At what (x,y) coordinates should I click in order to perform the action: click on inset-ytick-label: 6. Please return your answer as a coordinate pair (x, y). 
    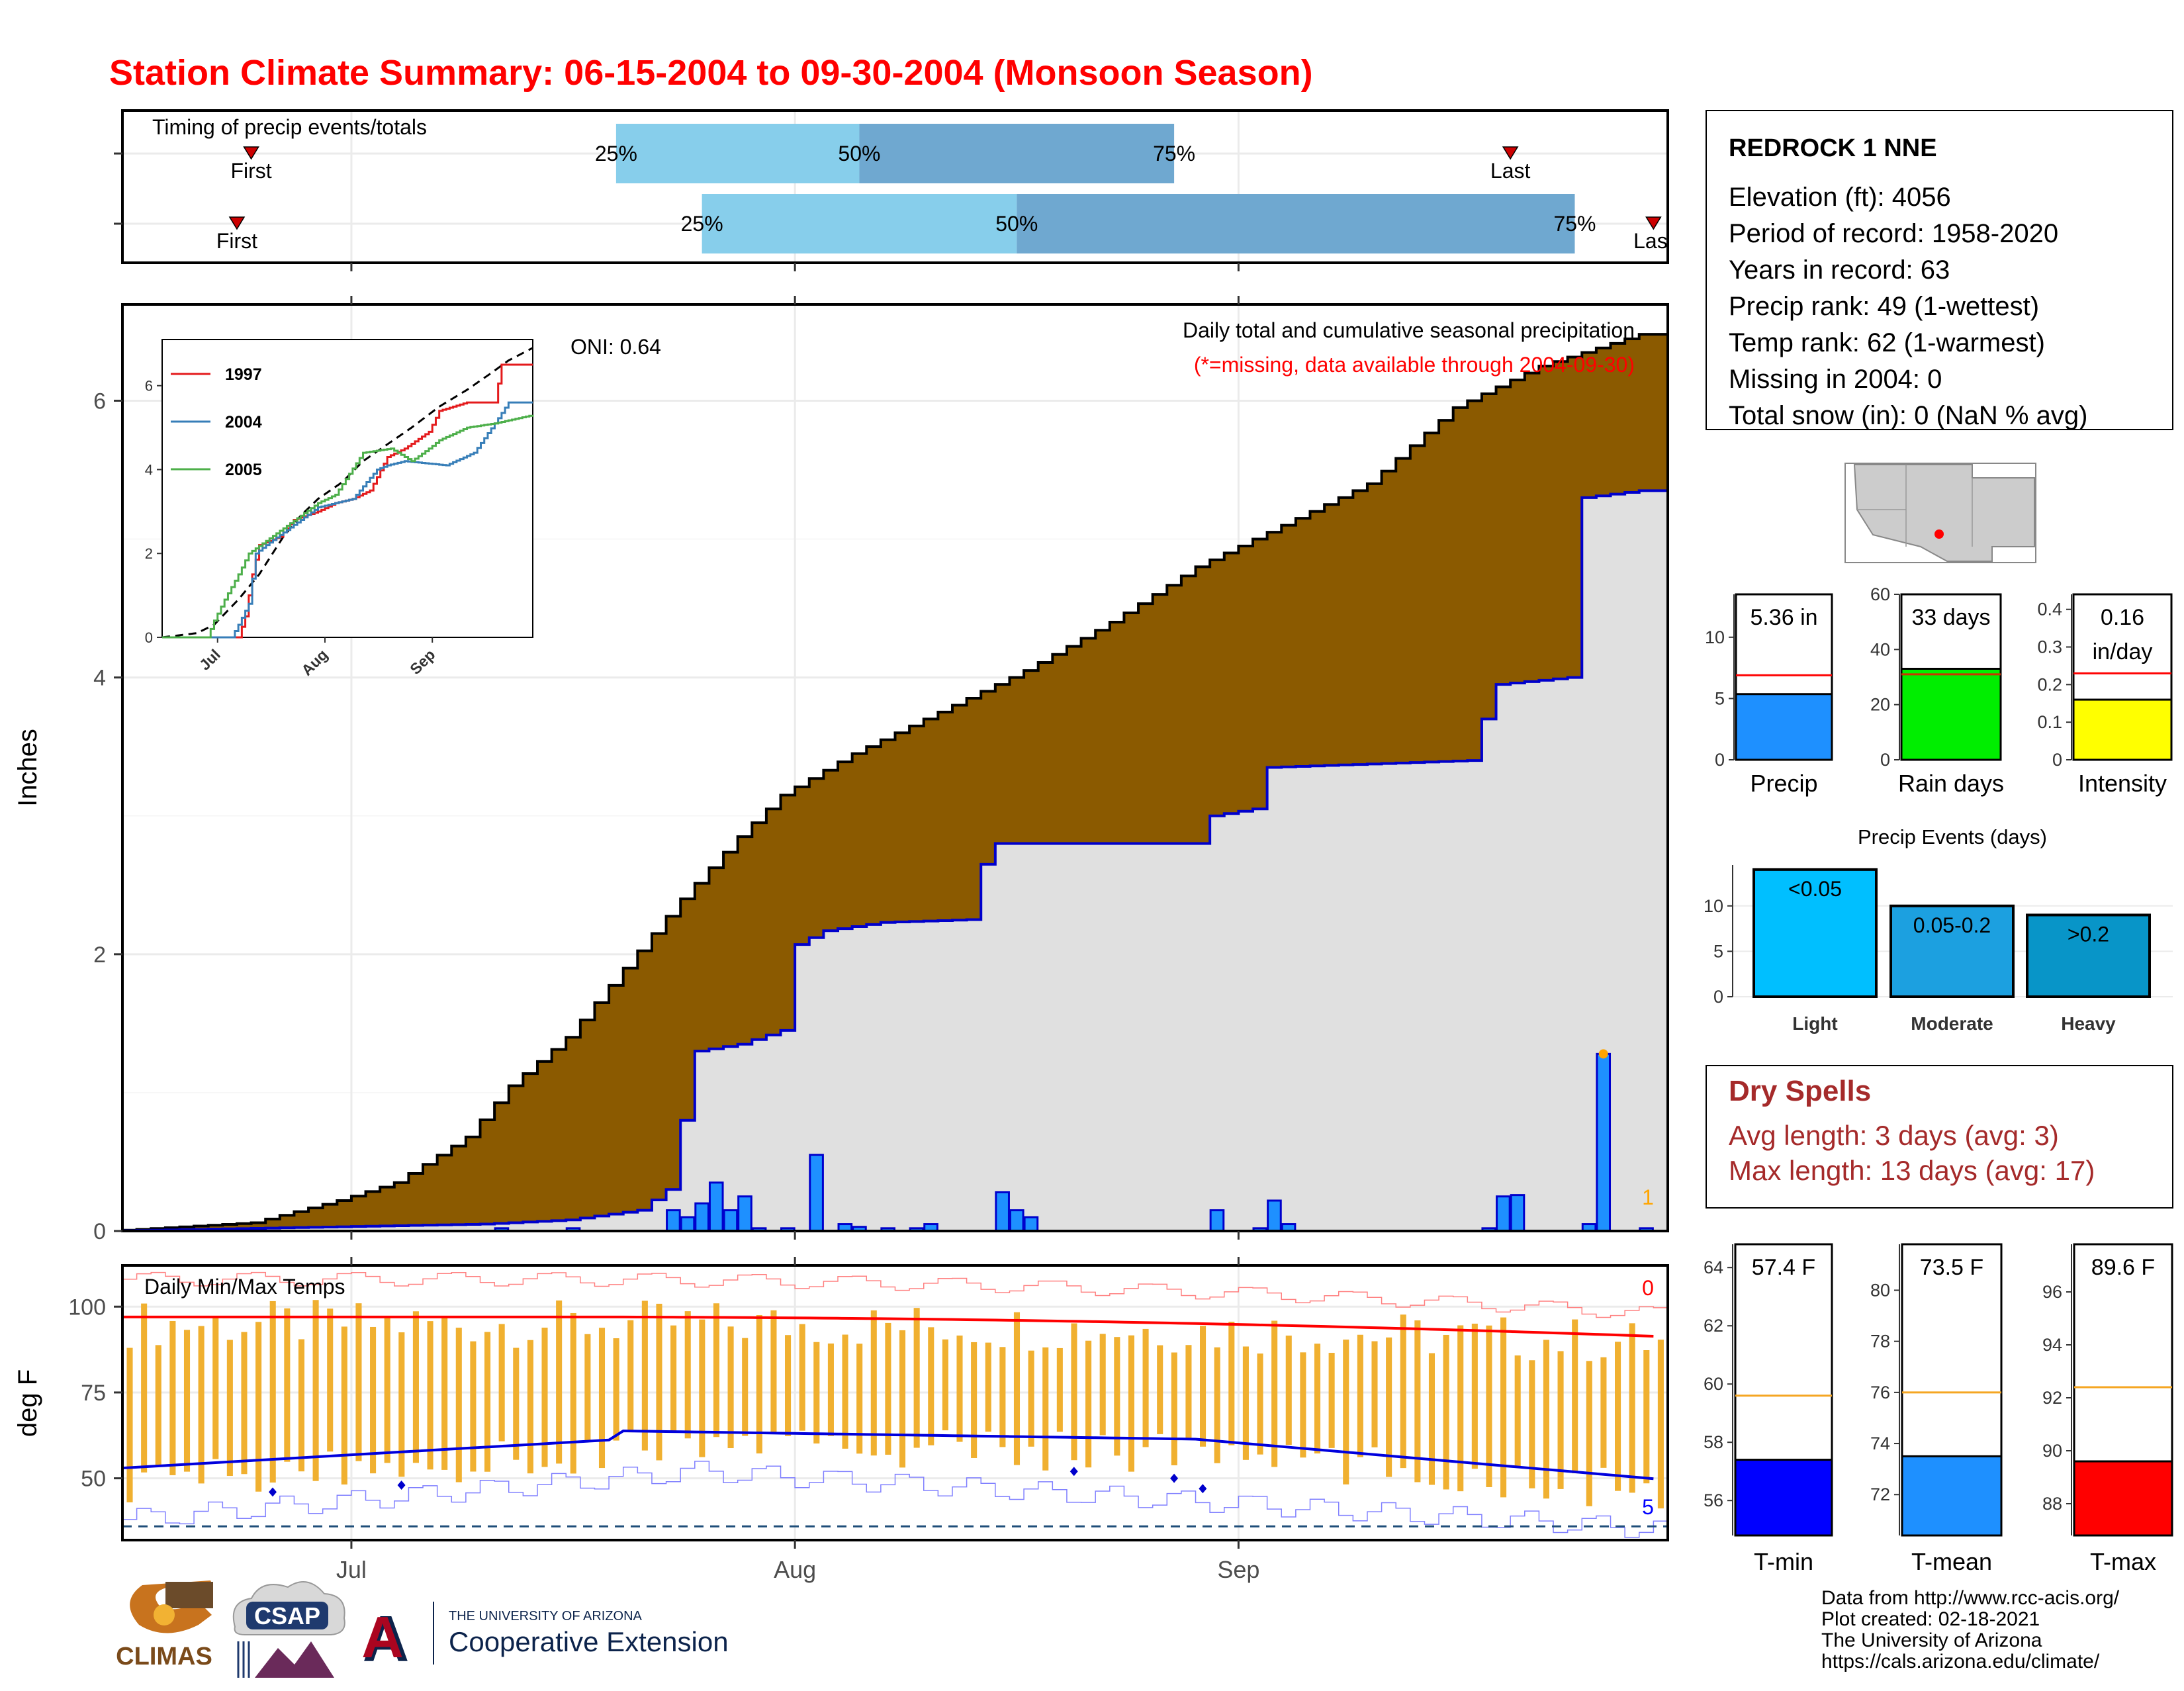
    Looking at the image, I should click on (149, 386).